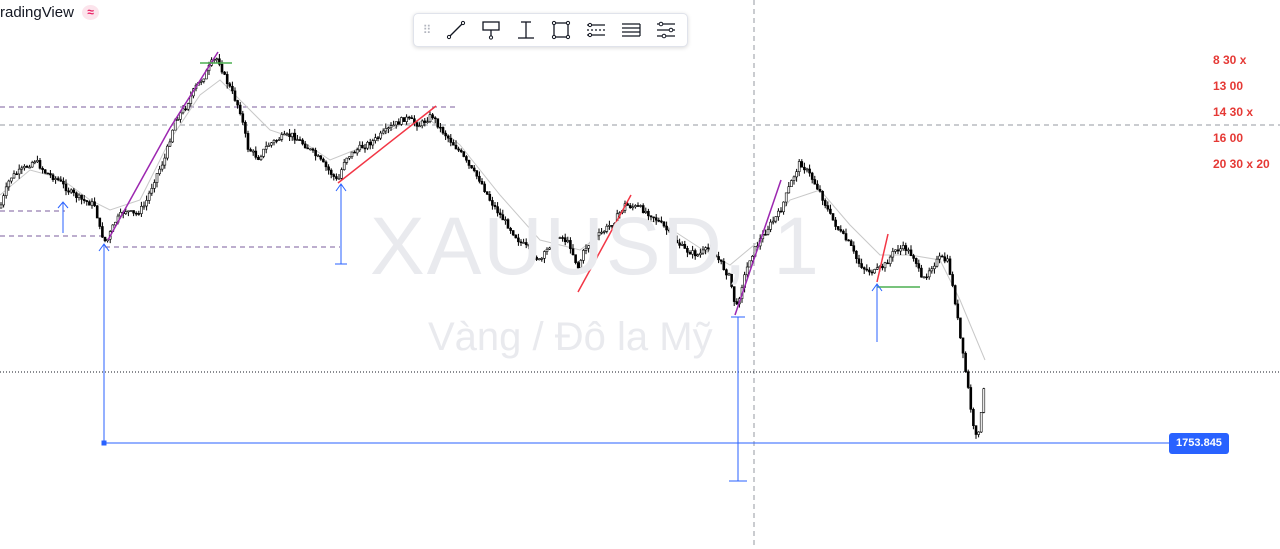 The image size is (1280, 549). What do you see at coordinates (665, 30) in the screenshot?
I see `settings-sliders-icon` at bounding box center [665, 30].